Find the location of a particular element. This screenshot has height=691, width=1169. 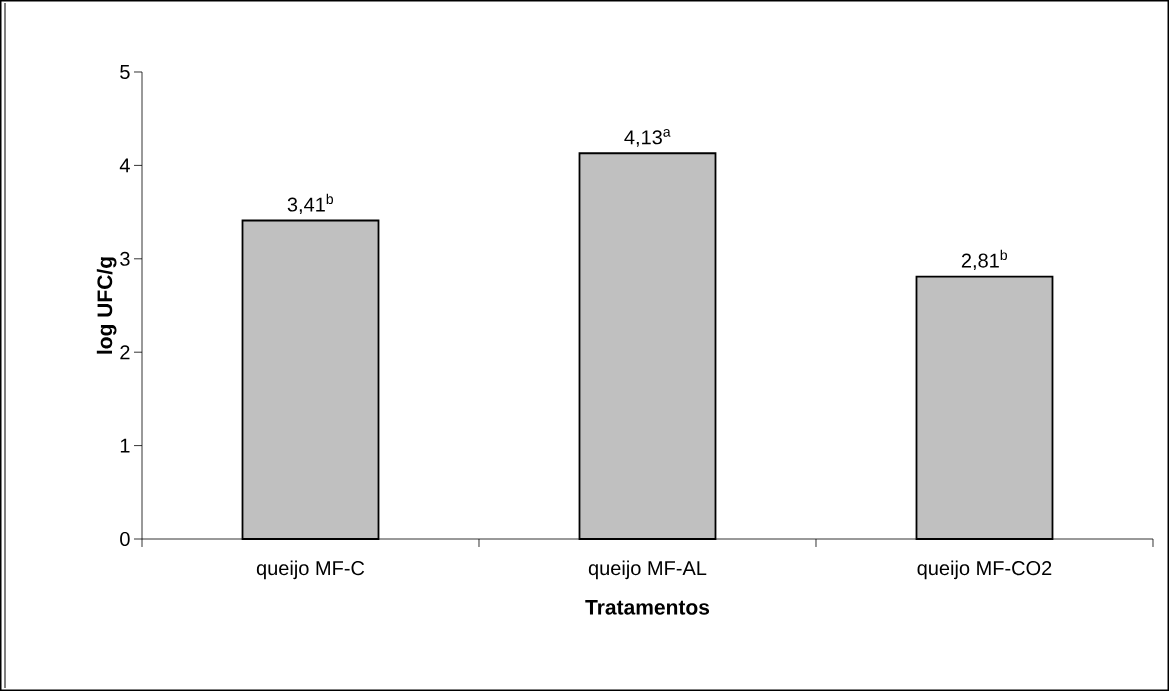

y-tick-label: 3 is located at coordinates (125, 258).